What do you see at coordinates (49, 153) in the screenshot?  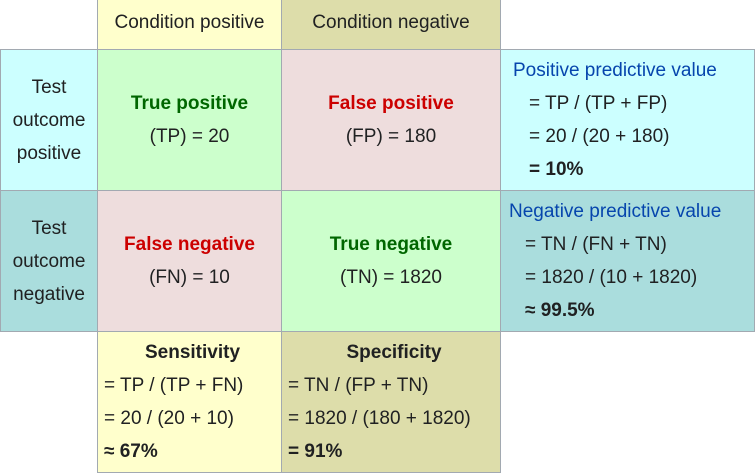 I see `row-label-line: positive` at bounding box center [49, 153].